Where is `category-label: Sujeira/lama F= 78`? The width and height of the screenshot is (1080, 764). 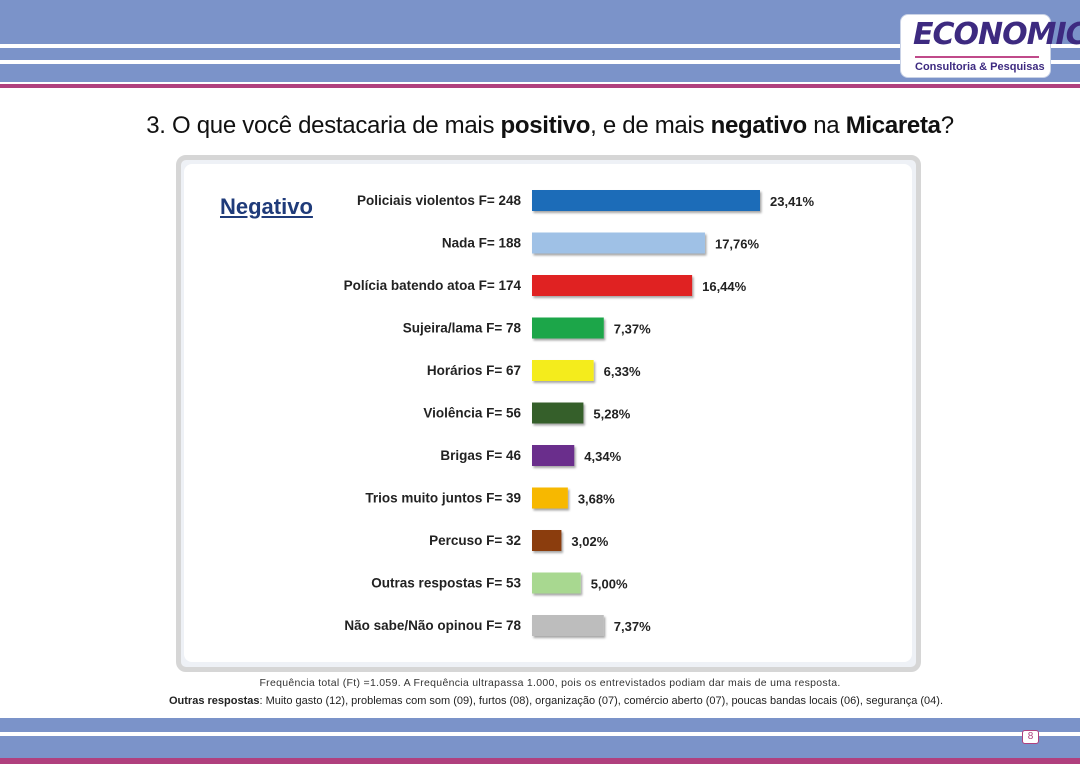
category-label: Sujeira/lama F= 78 is located at coordinates (462, 328).